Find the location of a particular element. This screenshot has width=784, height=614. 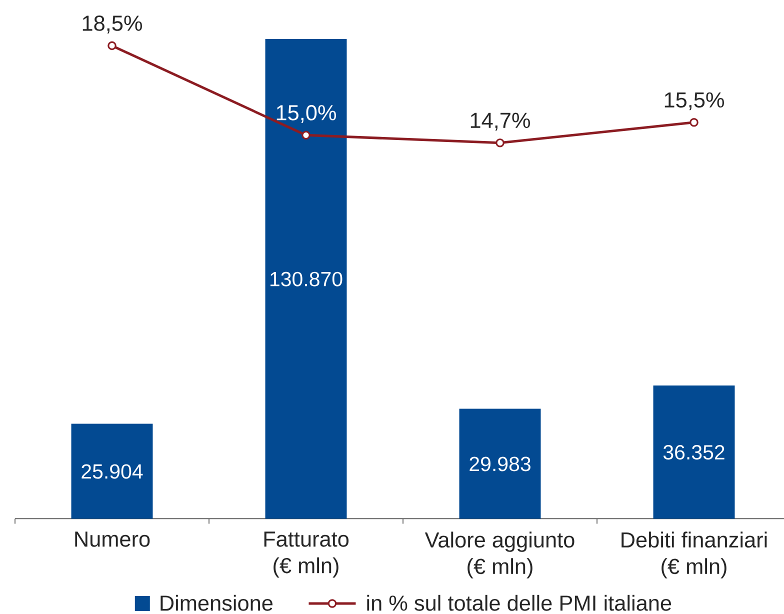

x-tick-label: Numero is located at coordinates (112, 539).